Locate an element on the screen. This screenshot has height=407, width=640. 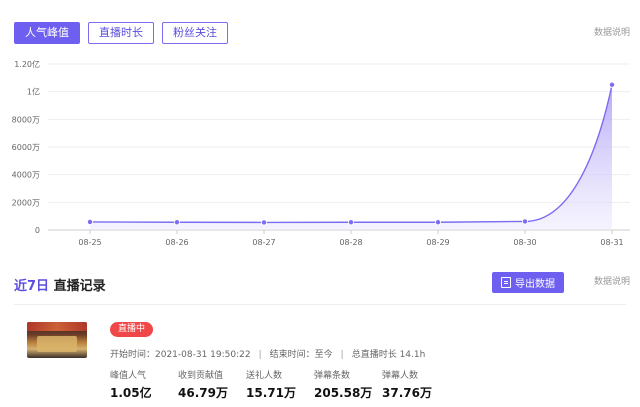
stat-label: 弹幕人数 is located at coordinates (400, 376).